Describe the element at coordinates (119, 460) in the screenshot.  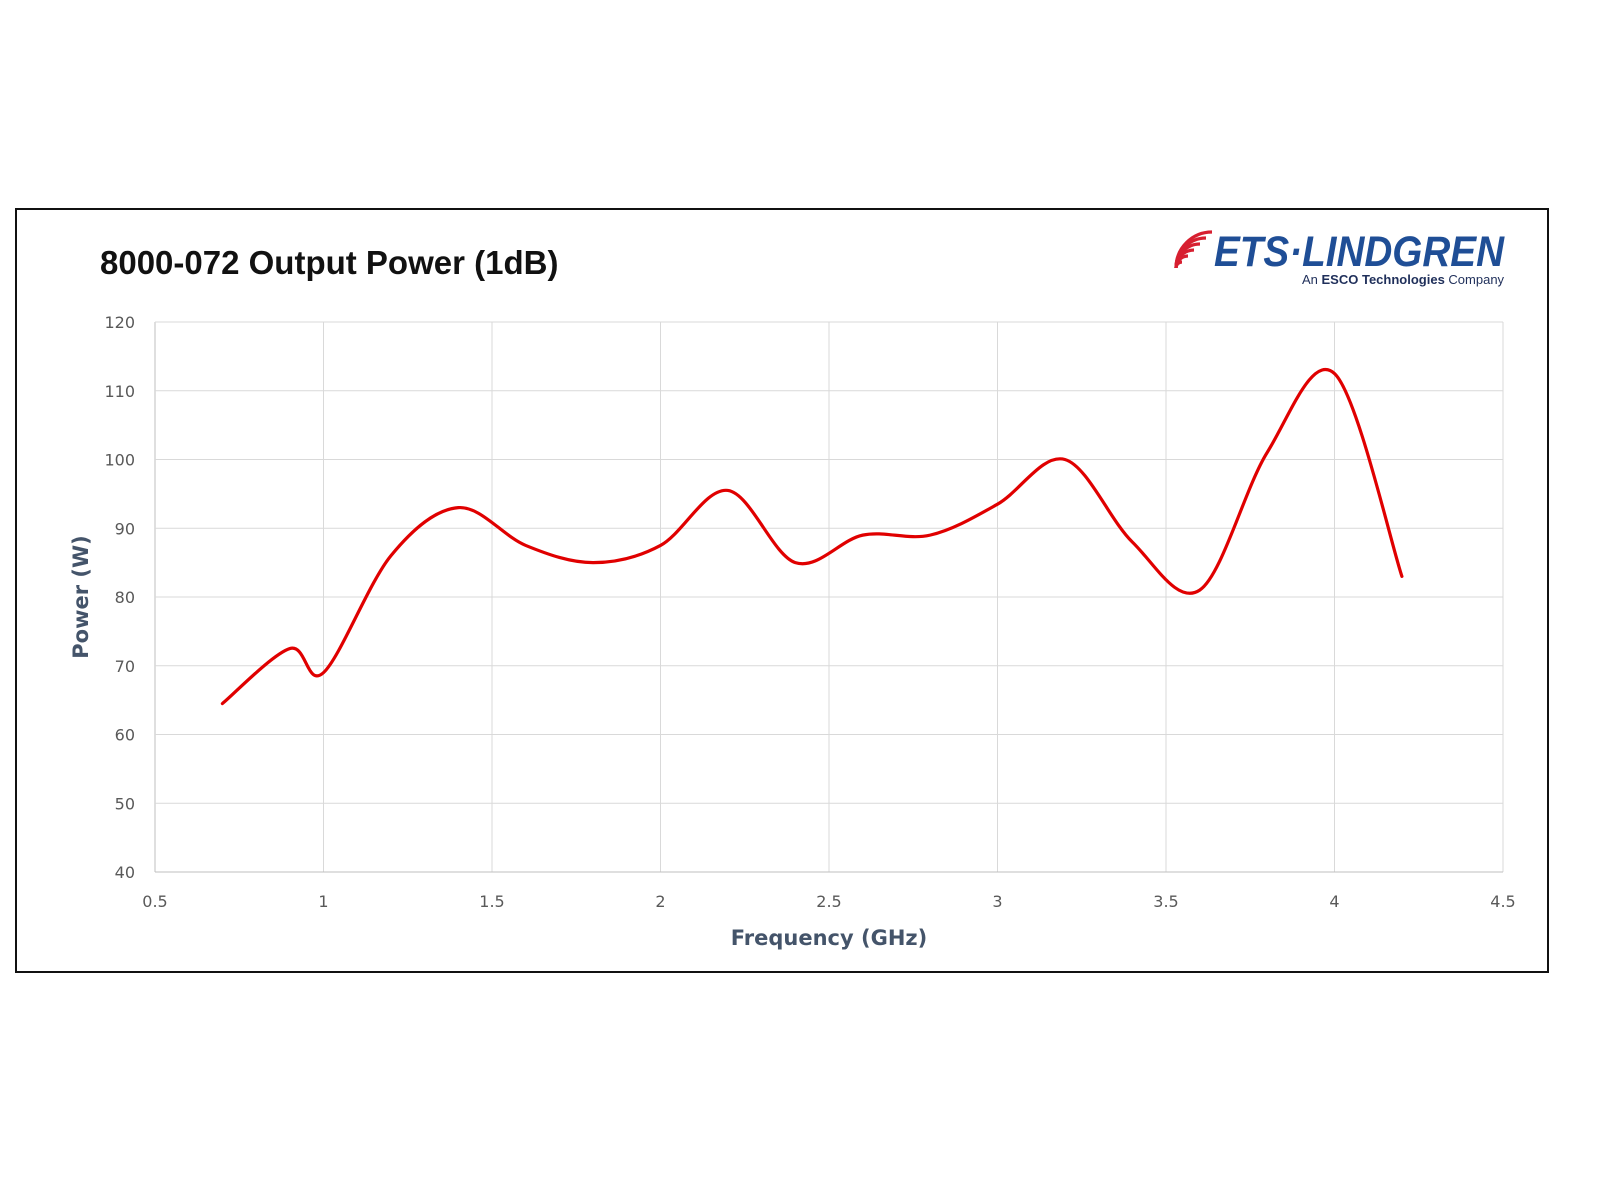
I see `y-tick-label: 100` at that location.